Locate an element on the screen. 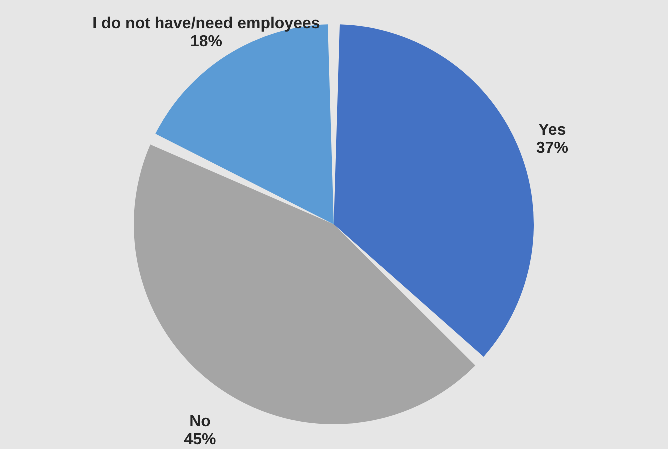  data-label: 37% is located at coordinates (552, 148).